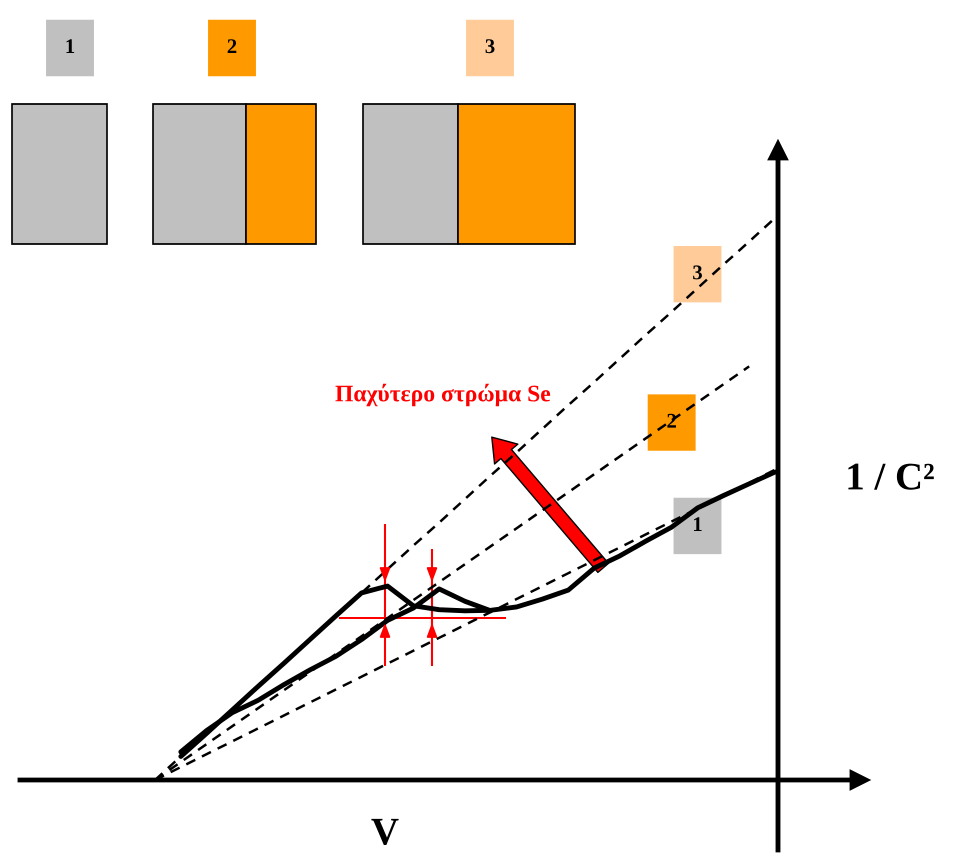  What do you see at coordinates (232, 46) in the screenshot?
I see `text: 2` at bounding box center [232, 46].